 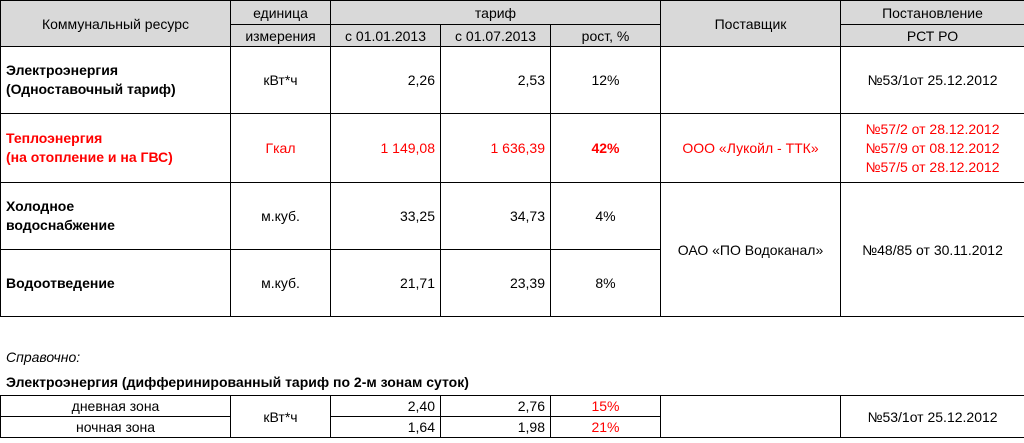 What do you see at coordinates (385, 148) in the screenshot?
I see `tariff-jan-cell: 1 149,08` at bounding box center [385, 148].